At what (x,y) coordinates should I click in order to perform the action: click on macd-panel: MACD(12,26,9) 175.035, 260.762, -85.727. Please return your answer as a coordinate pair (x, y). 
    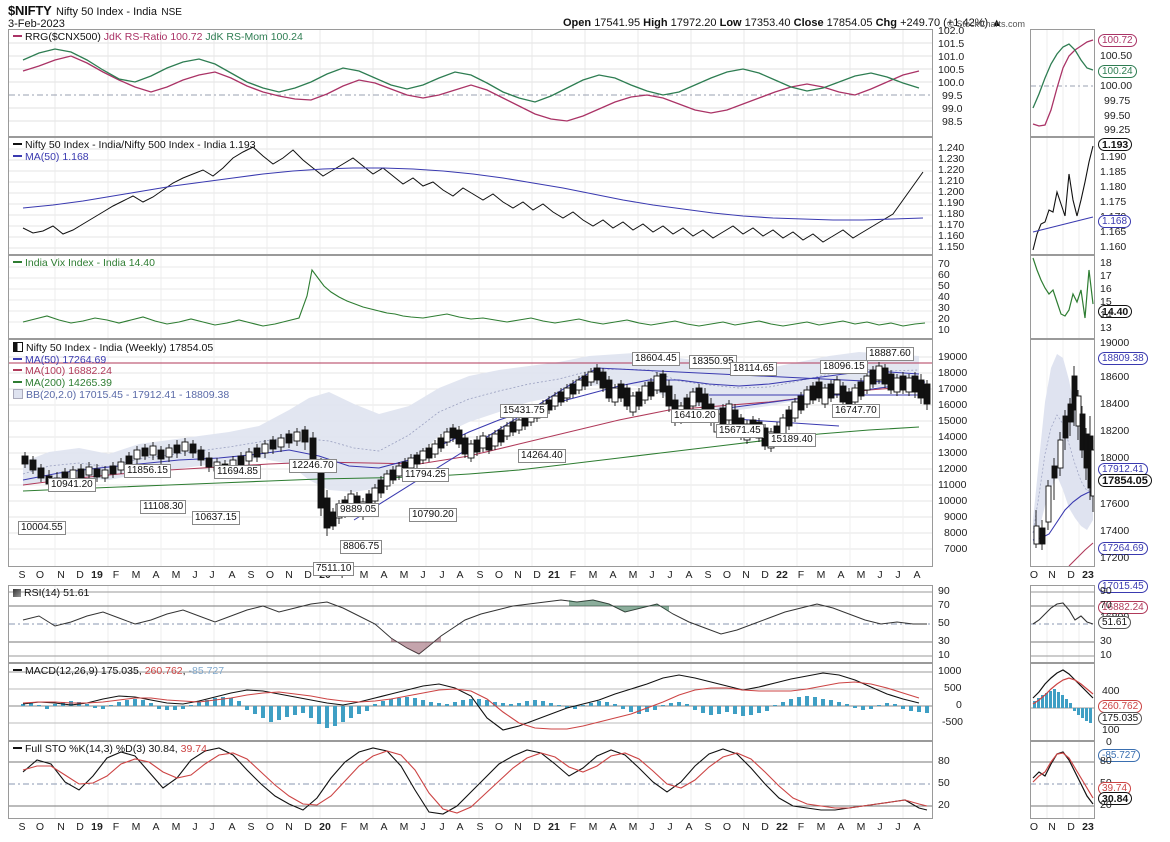
    Looking at the image, I should click on (470, 702).